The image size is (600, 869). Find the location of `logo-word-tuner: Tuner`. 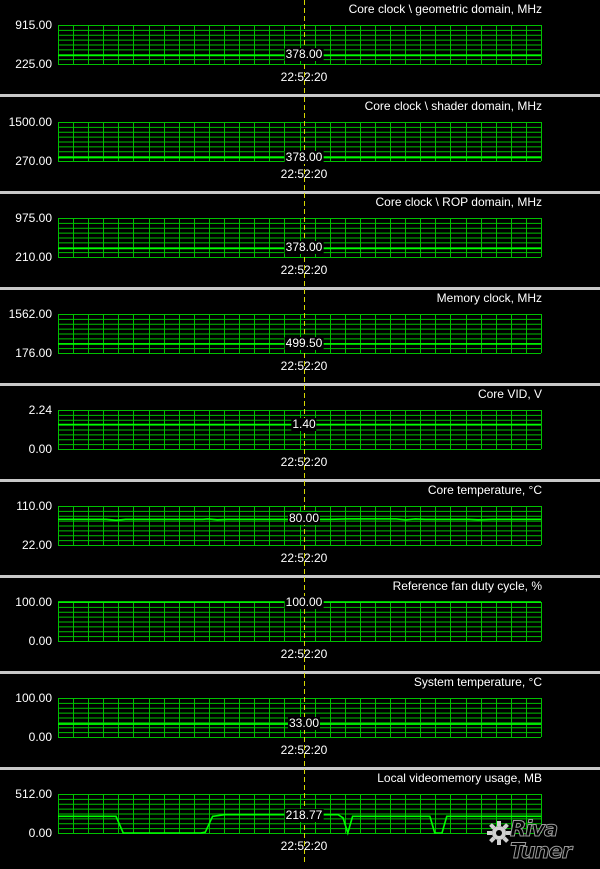

logo-word-tuner: Tuner is located at coordinates (540, 851).